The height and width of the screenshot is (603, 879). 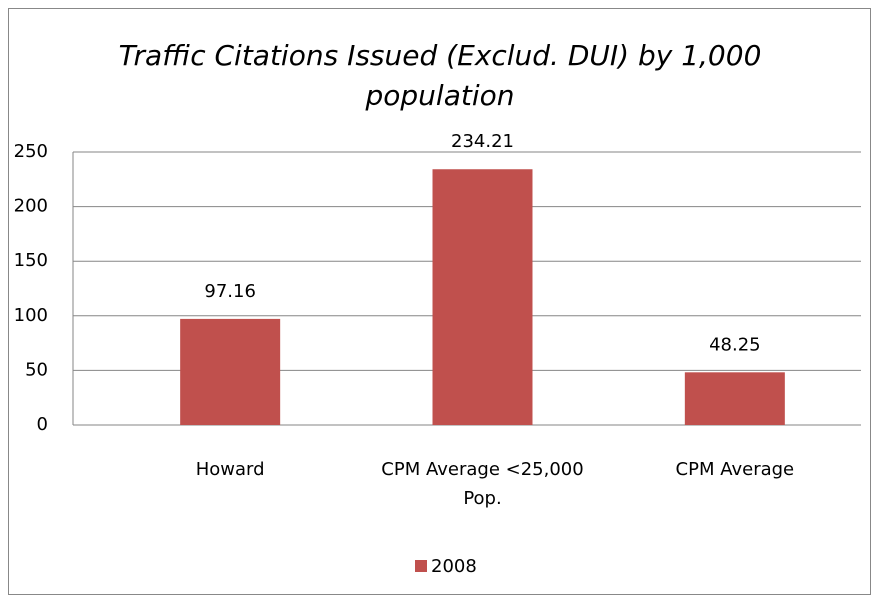 I want to click on y-tick-label: 250, so click(x=31, y=151).